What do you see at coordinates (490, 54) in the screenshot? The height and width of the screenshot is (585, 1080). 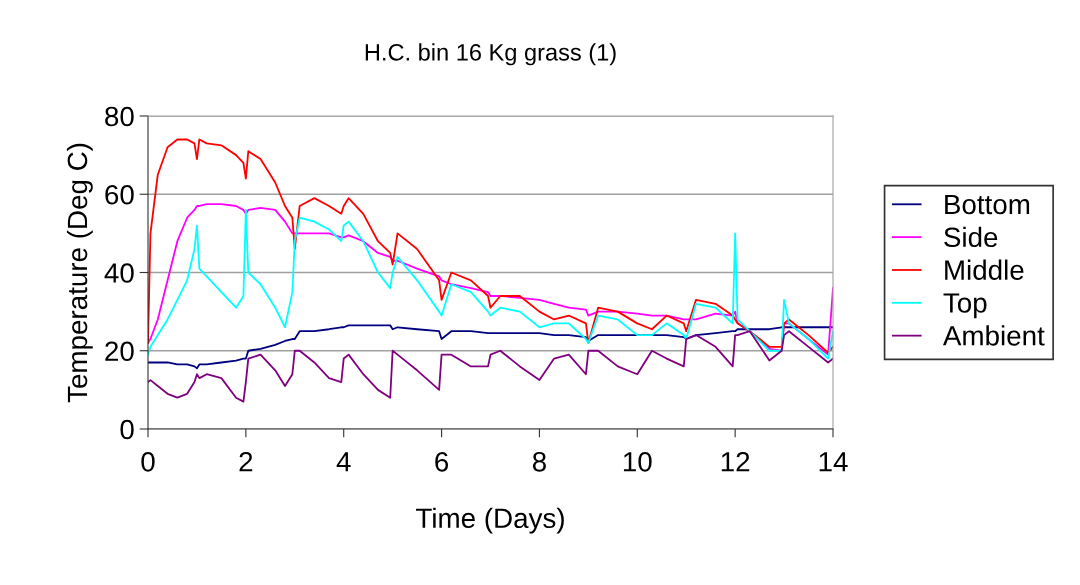 I see `chart-title: H.C. bin 16 Kg grass (1)` at bounding box center [490, 54].